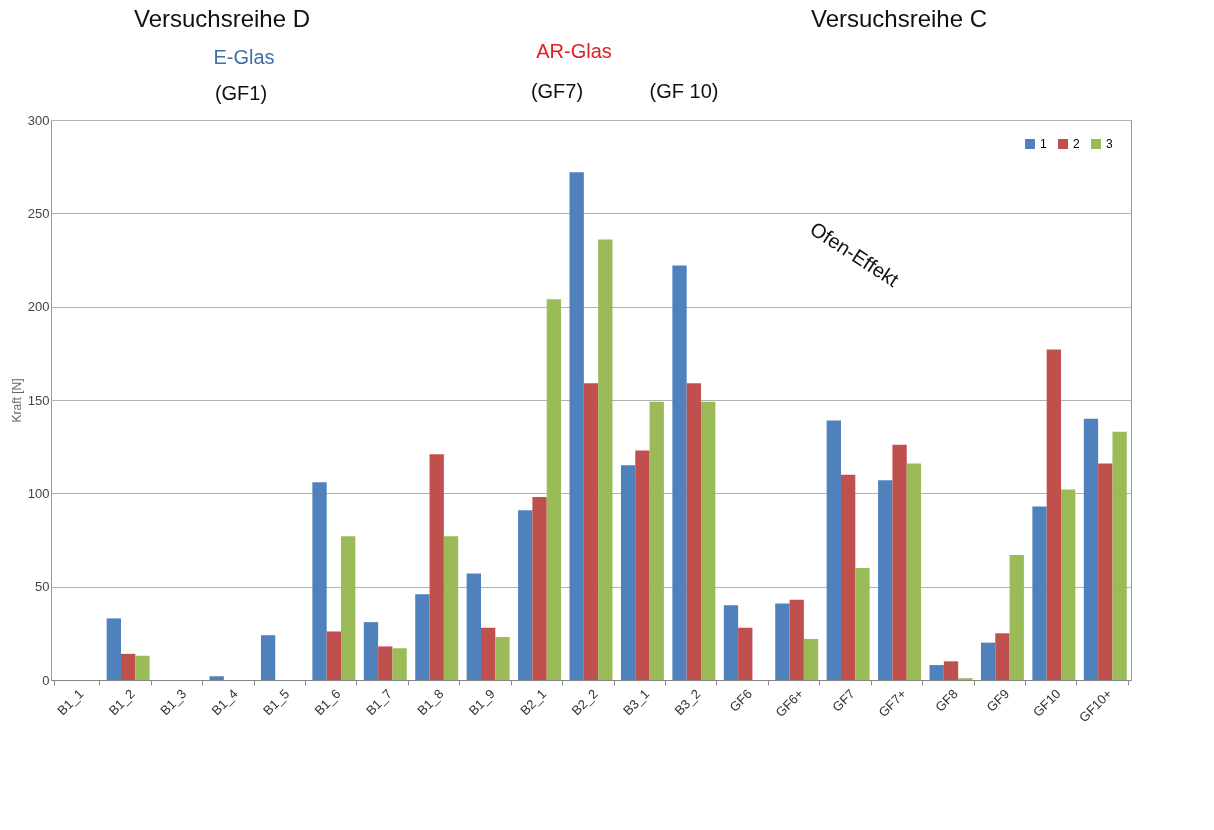  What do you see at coordinates (740, 700) in the screenshot?
I see `x-tick-label: GF6` at bounding box center [740, 700].